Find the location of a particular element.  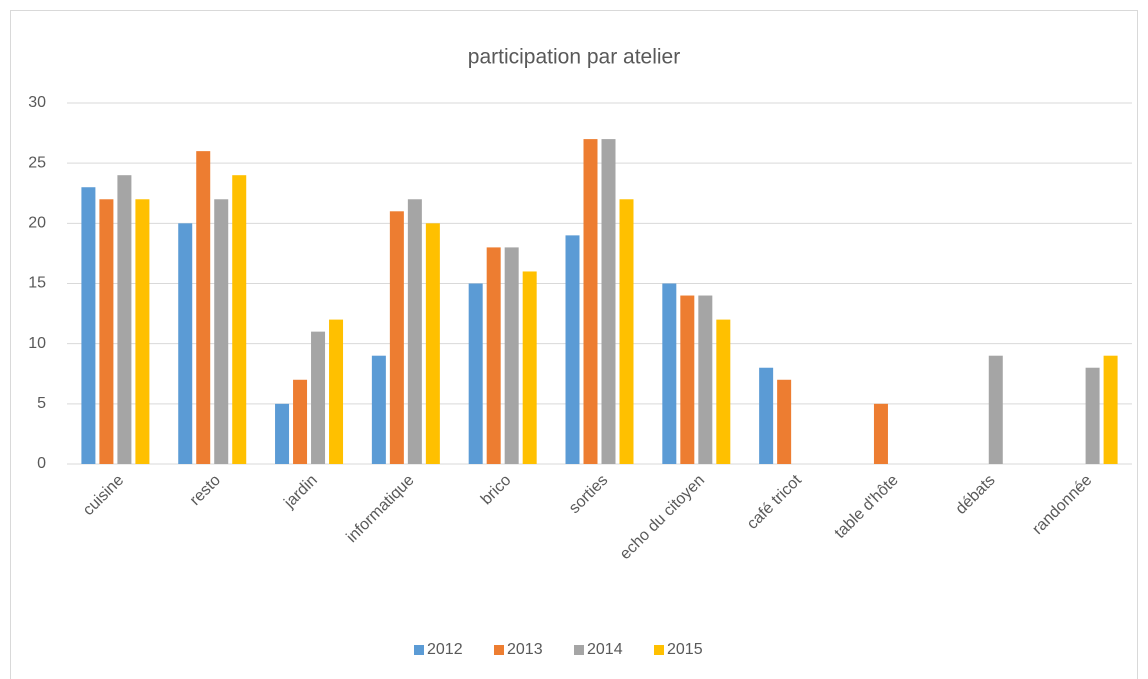

legend-label: 2014 is located at coordinates (605, 649).